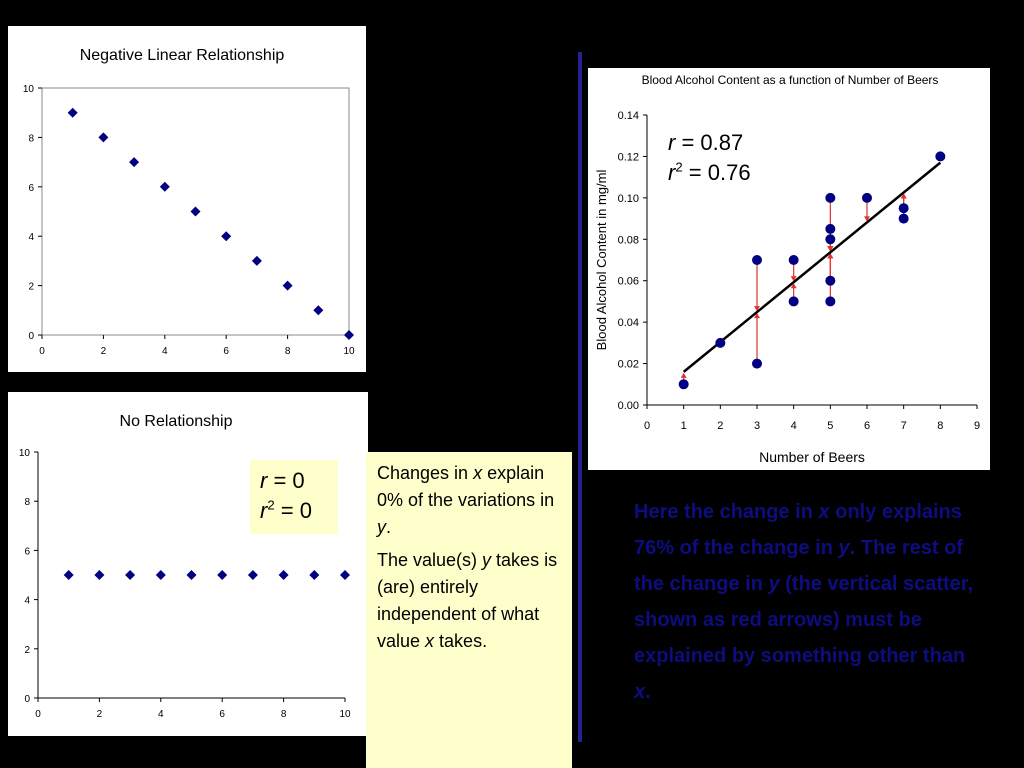 The width and height of the screenshot is (1024, 768). Describe the element at coordinates (628, 199) in the screenshot. I see `y-tick-label: 0.10` at that location.